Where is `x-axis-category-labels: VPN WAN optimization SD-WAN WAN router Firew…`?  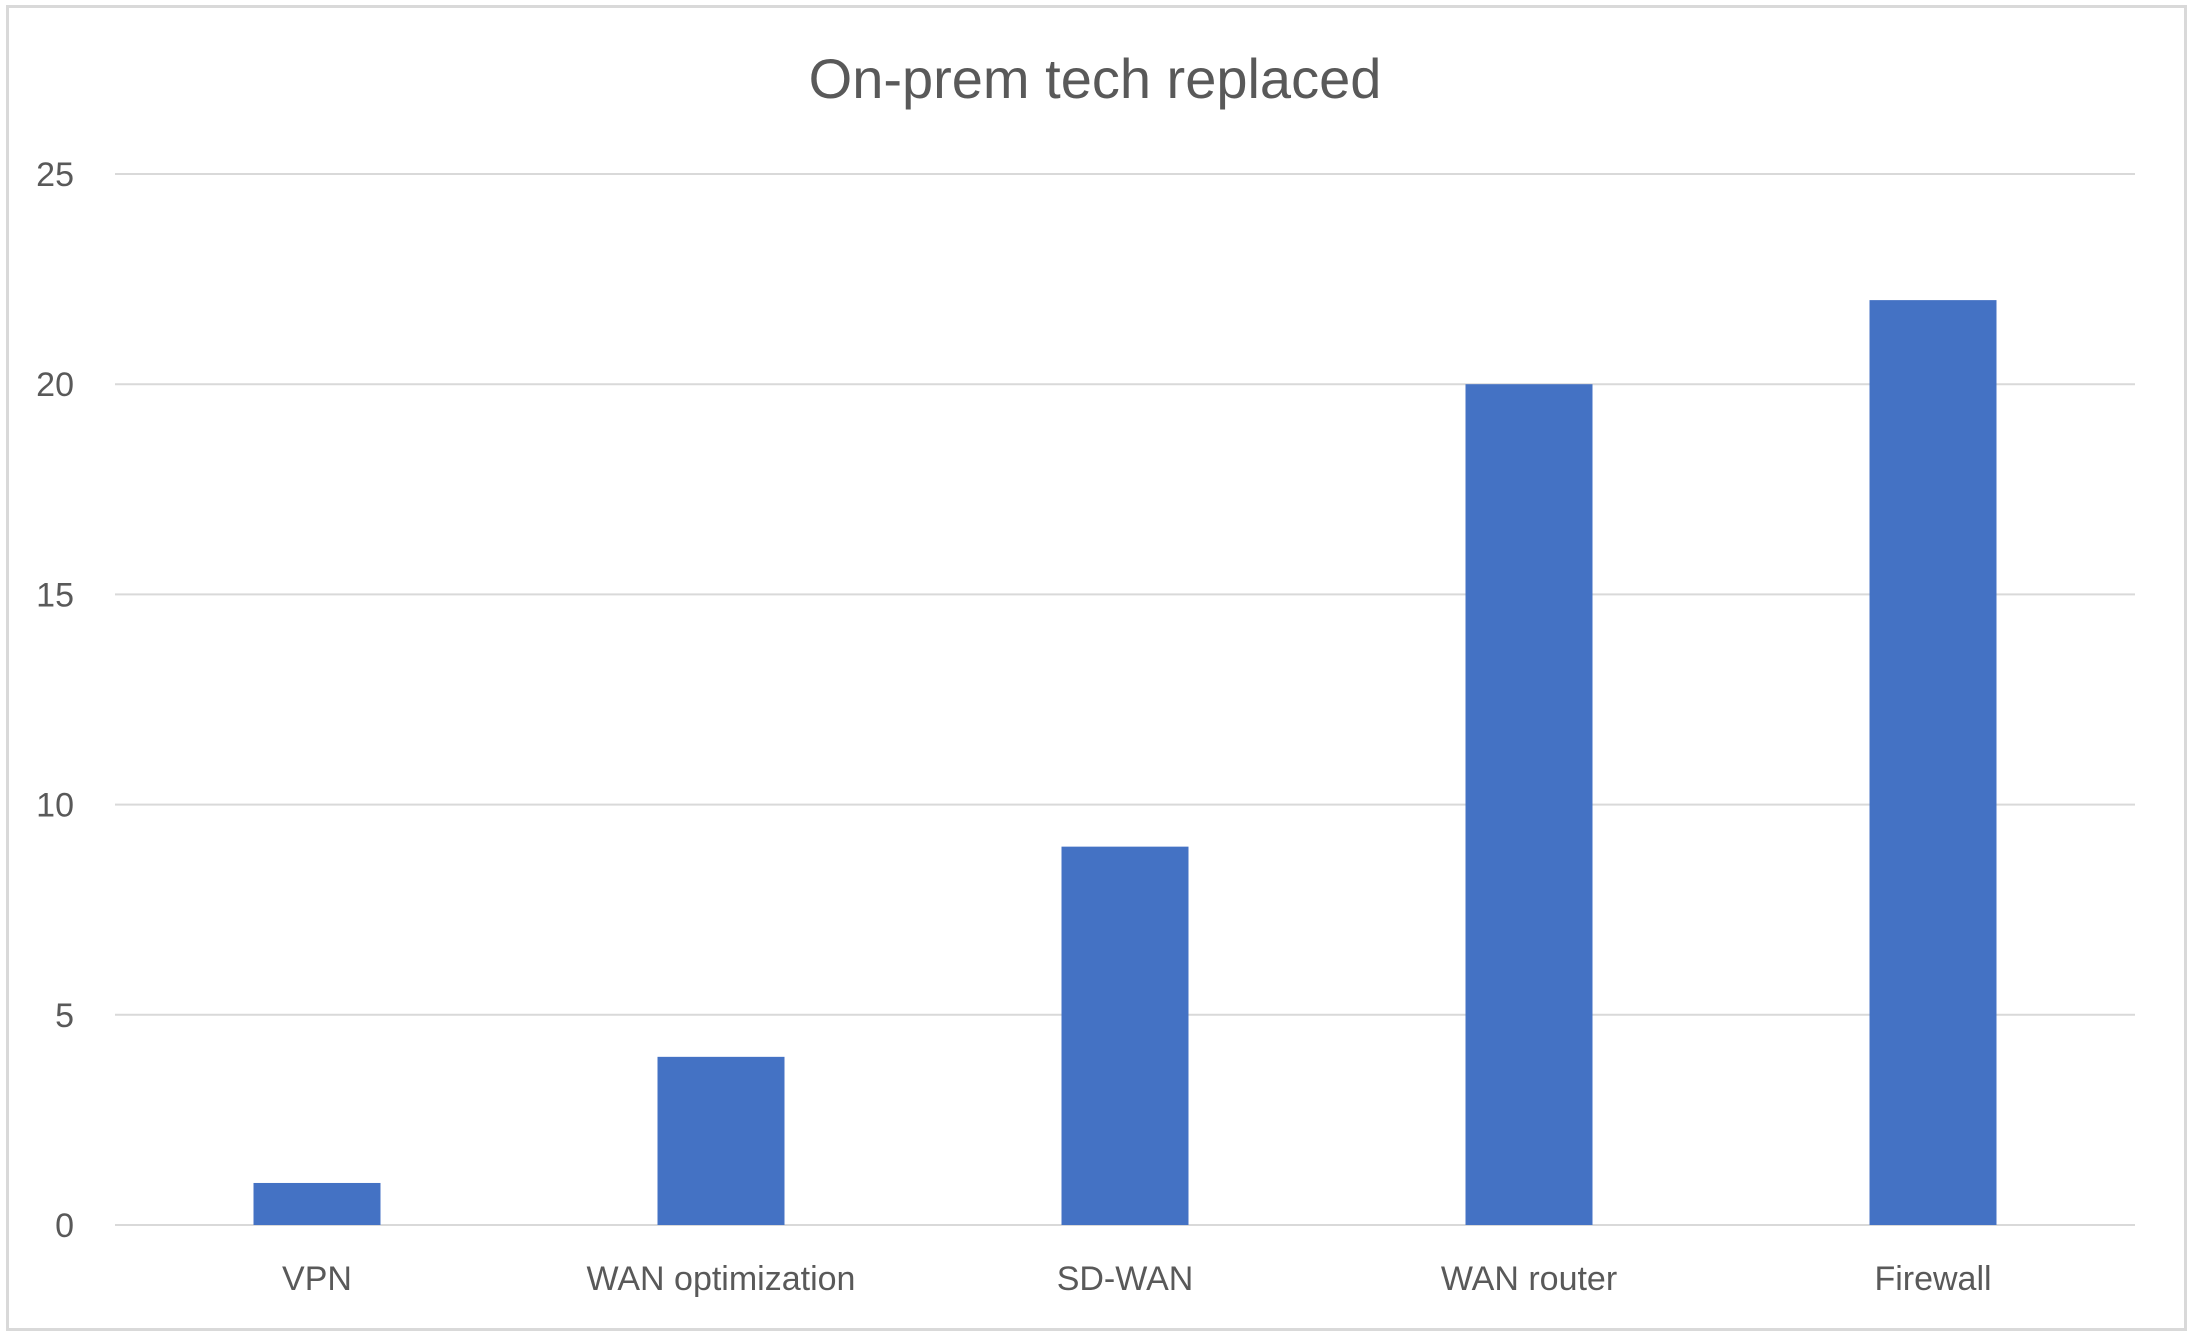 x-axis-category-labels: VPN WAN optimization SD-WAN WAN router Firew… is located at coordinates (1137, 1279).